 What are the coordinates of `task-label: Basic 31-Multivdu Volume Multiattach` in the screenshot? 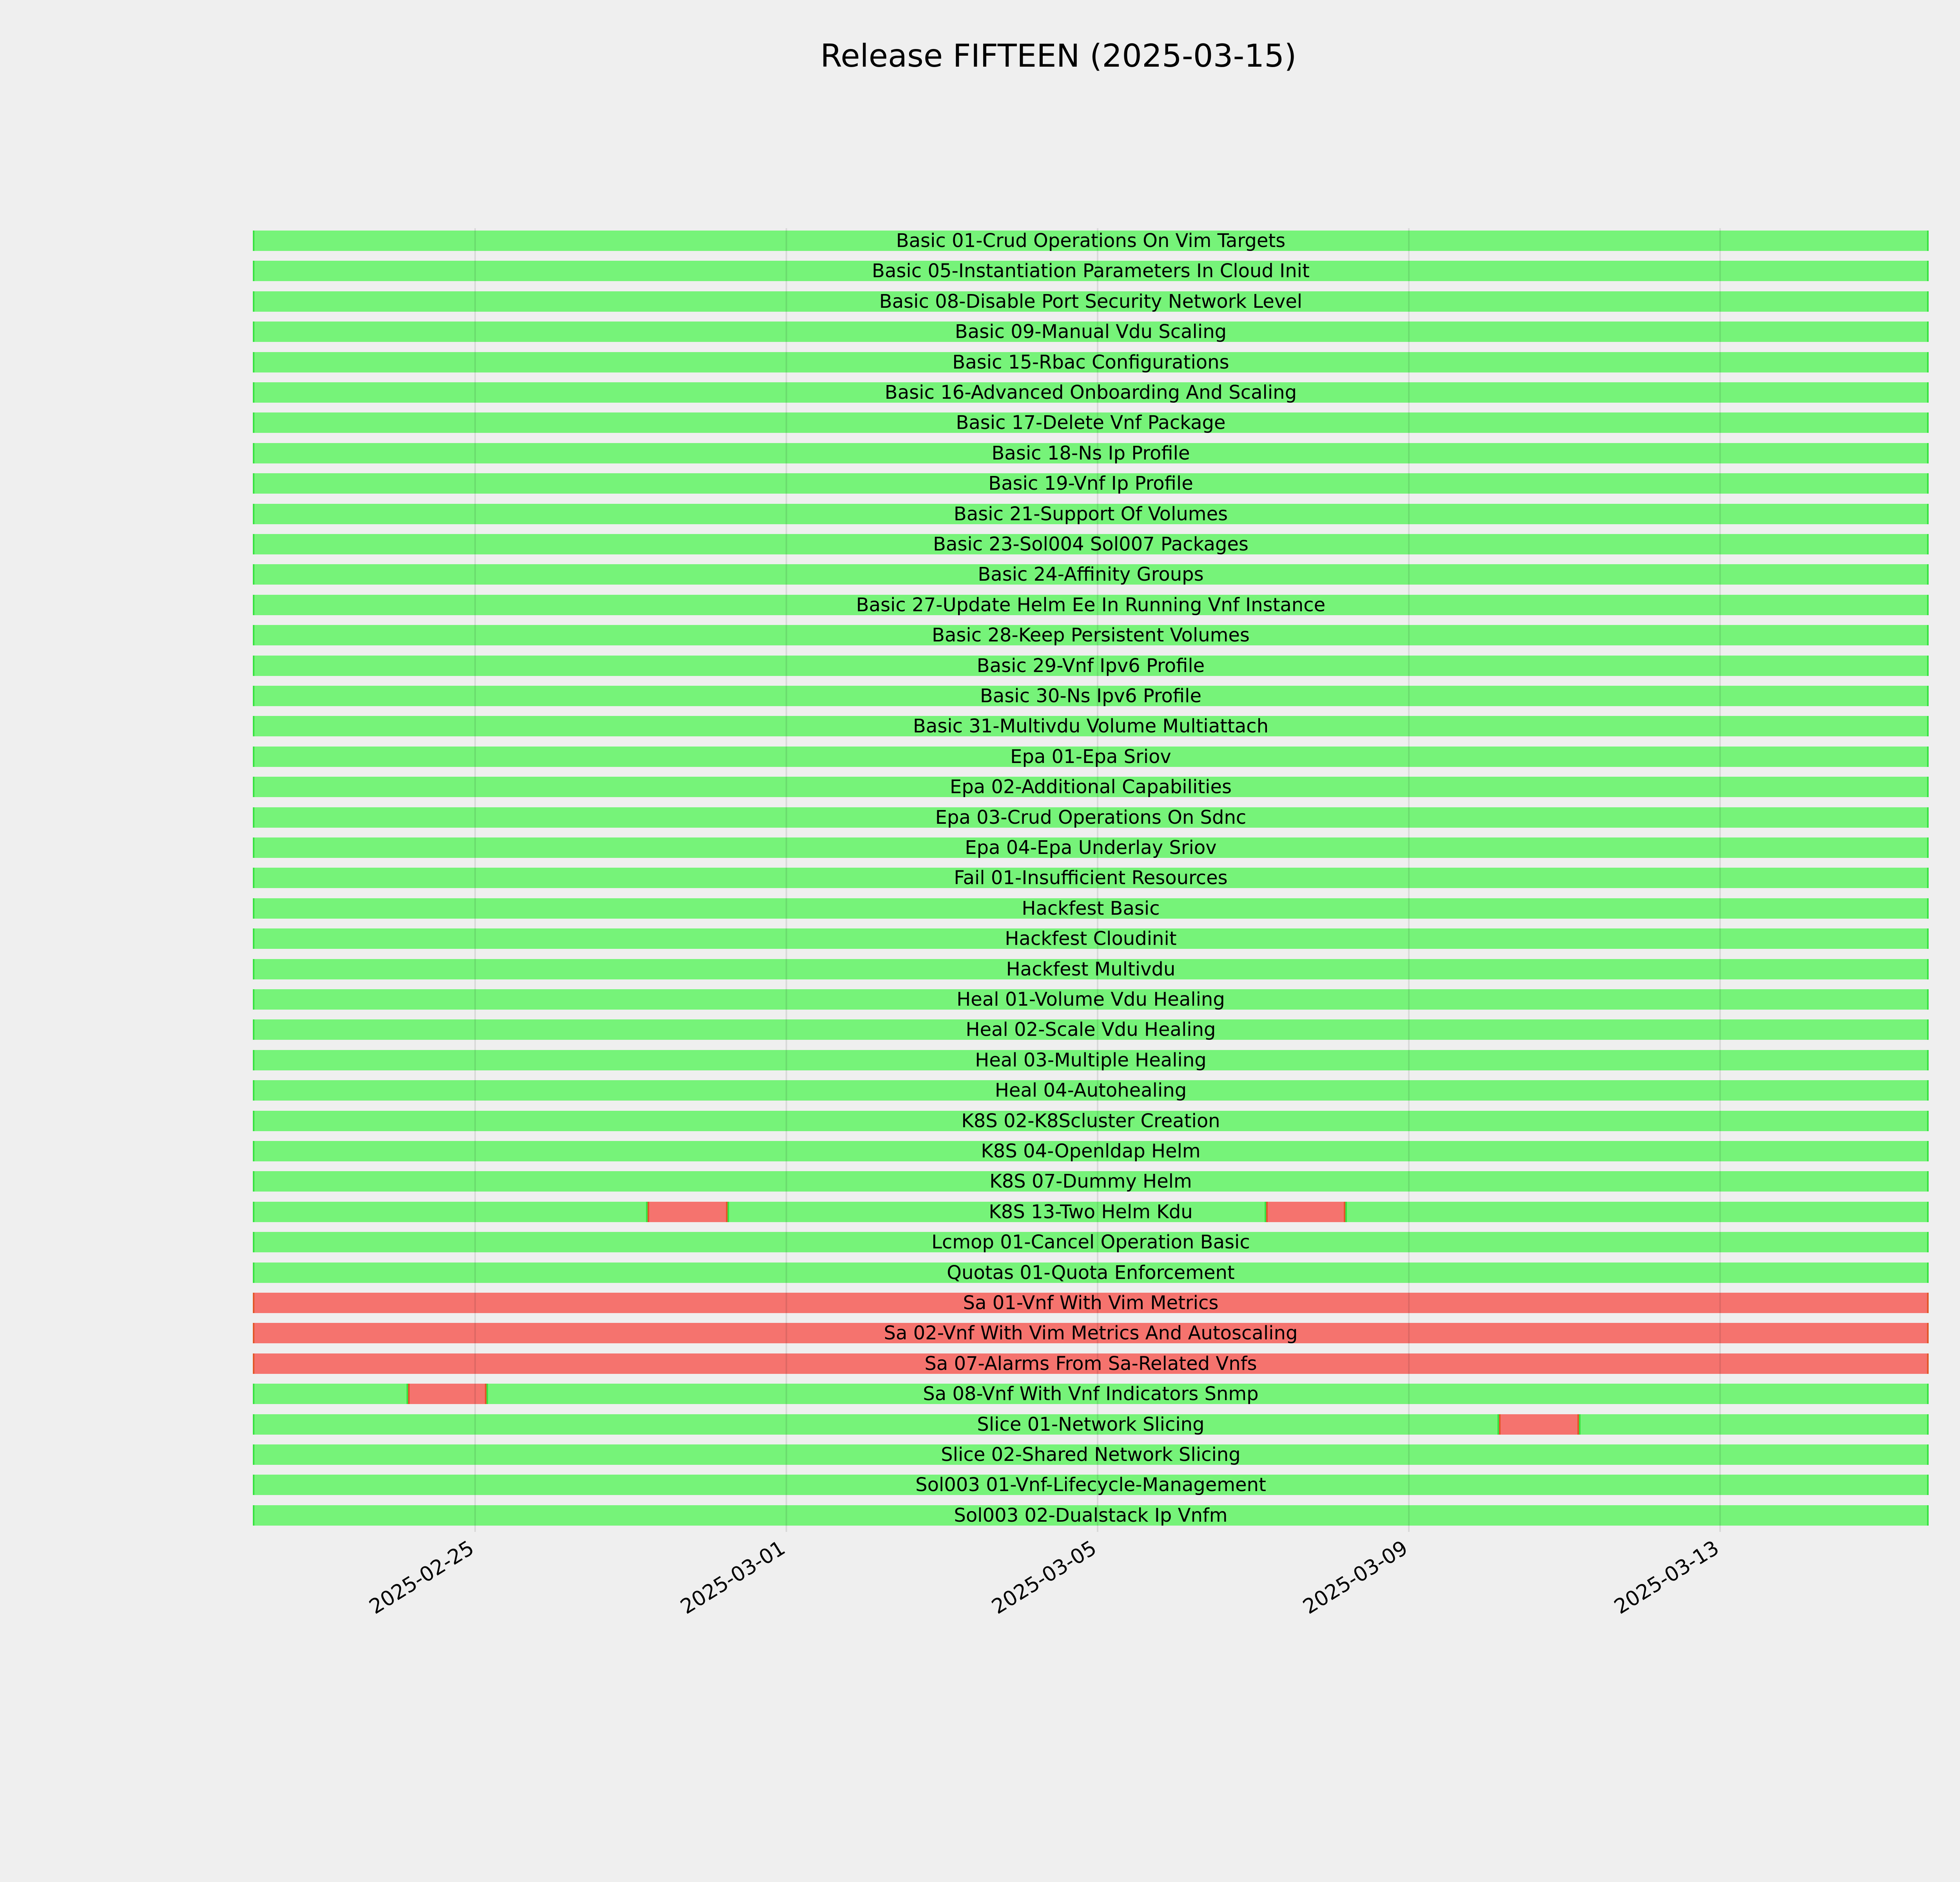 It's located at (1091, 726).